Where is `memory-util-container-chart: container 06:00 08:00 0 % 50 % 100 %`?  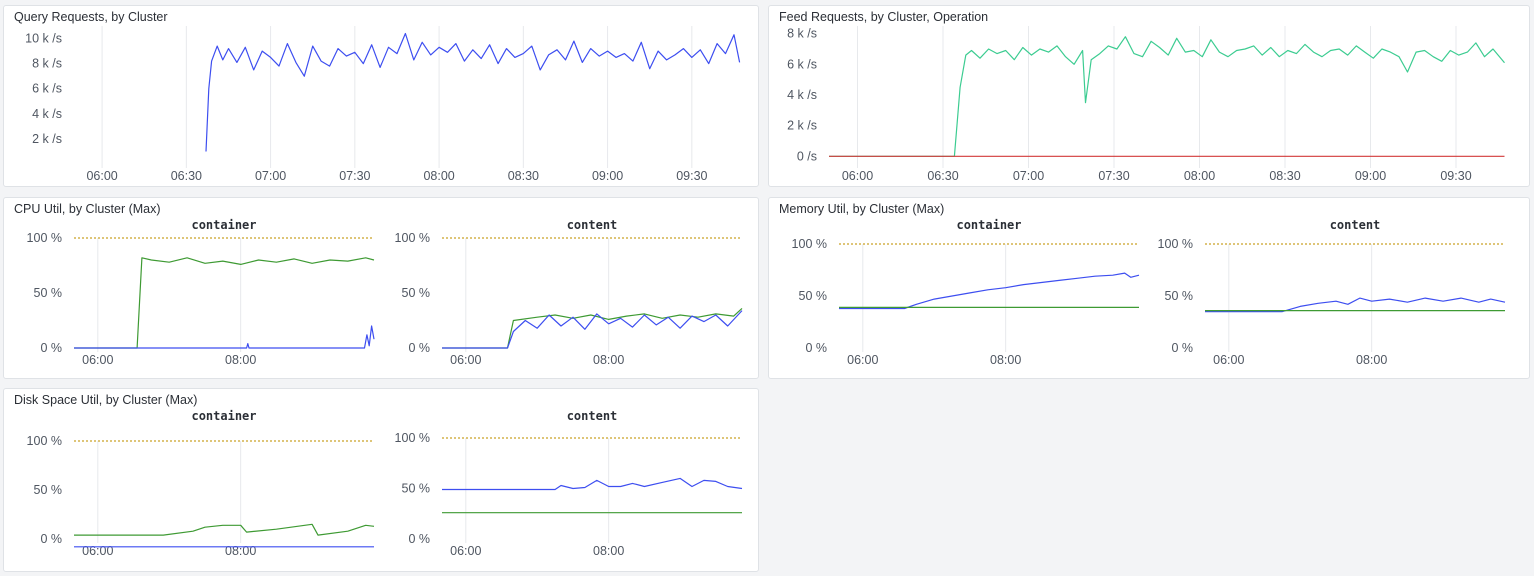
memory-util-container-chart: container 06:00 08:00 0 % 50 % 100 % is located at coordinates (966, 292).